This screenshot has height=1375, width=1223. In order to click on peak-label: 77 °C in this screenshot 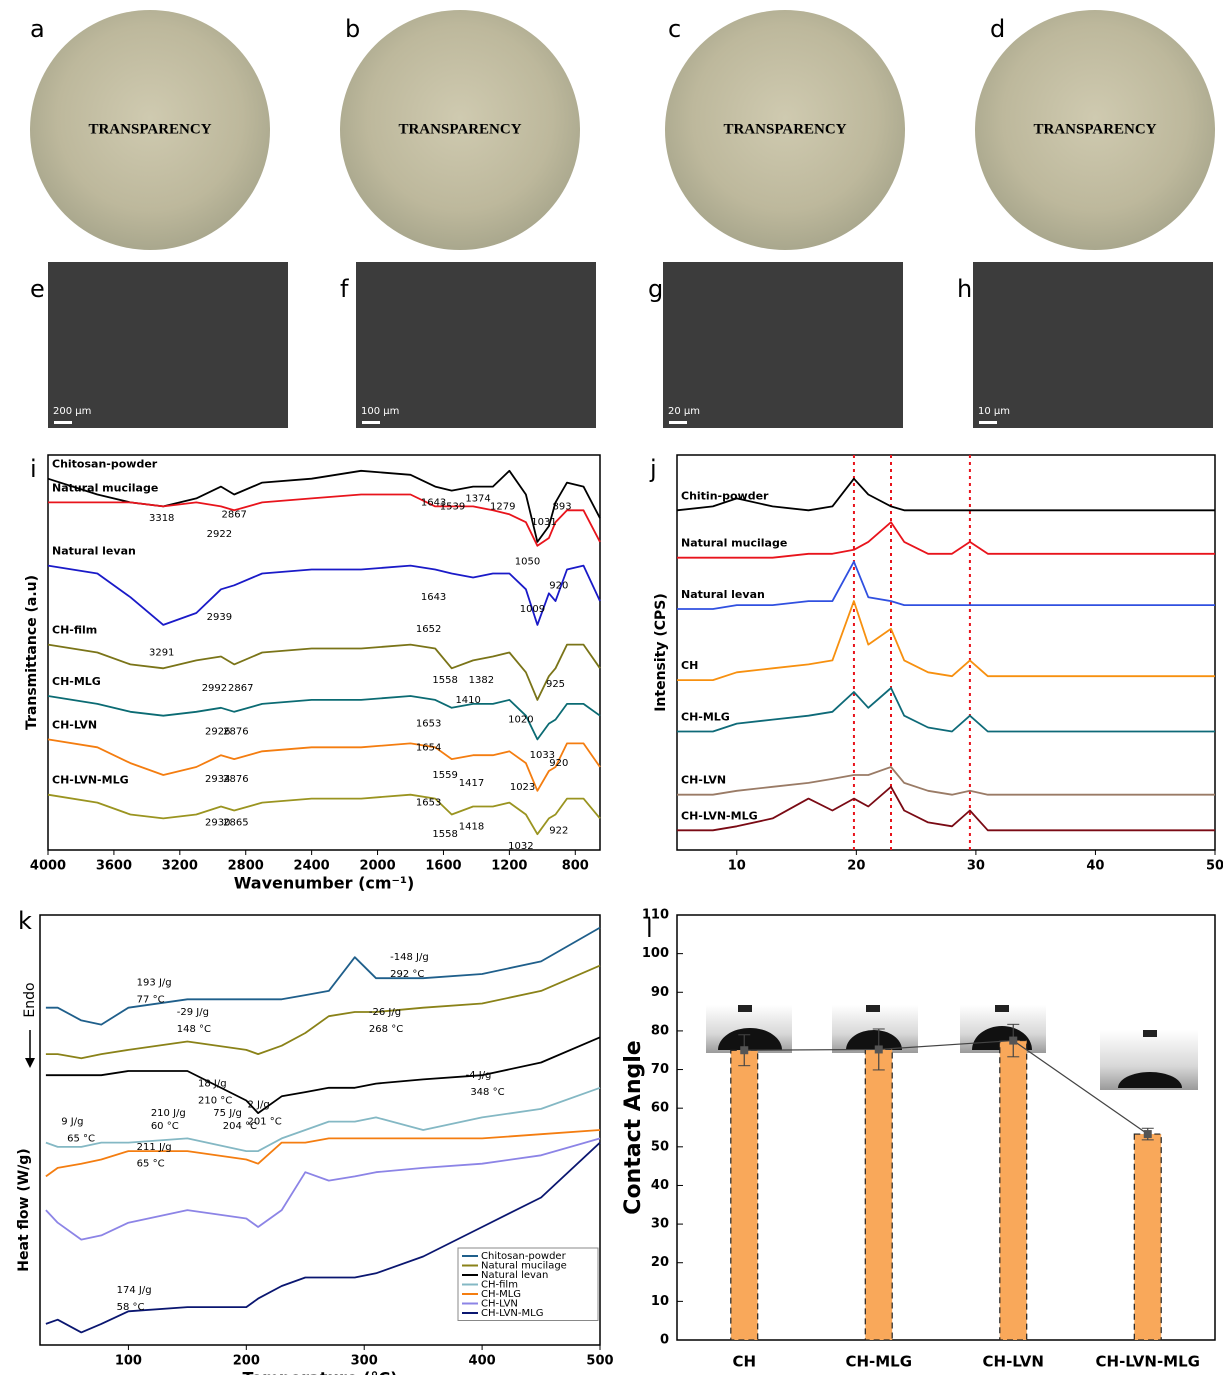, I will do `click(151, 999)`.